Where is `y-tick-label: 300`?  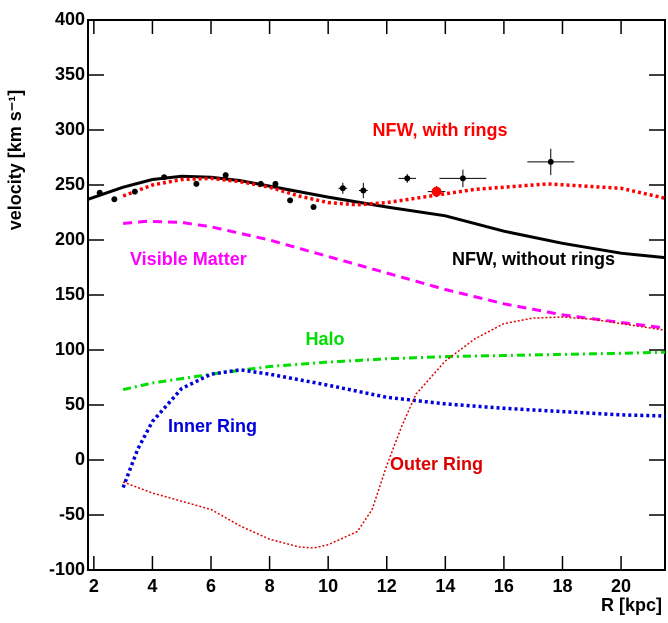
y-tick-label: 300 is located at coordinates (70, 129).